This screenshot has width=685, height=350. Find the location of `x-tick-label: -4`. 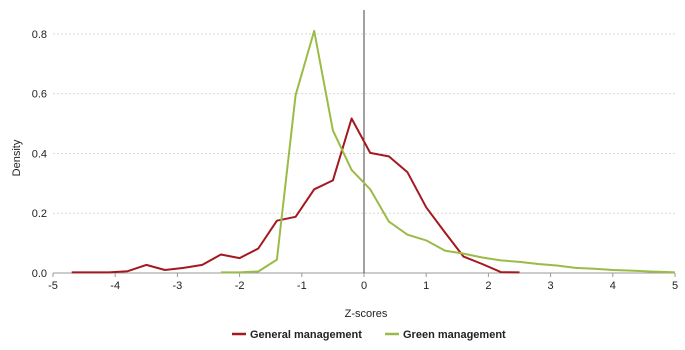

x-tick-label: -4 is located at coordinates (115, 286).